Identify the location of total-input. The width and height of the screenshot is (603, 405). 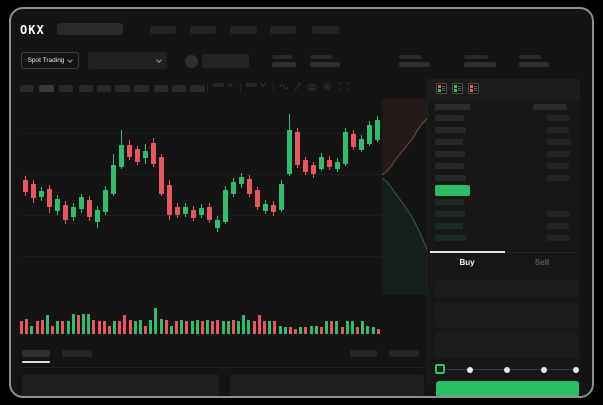
(507, 345).